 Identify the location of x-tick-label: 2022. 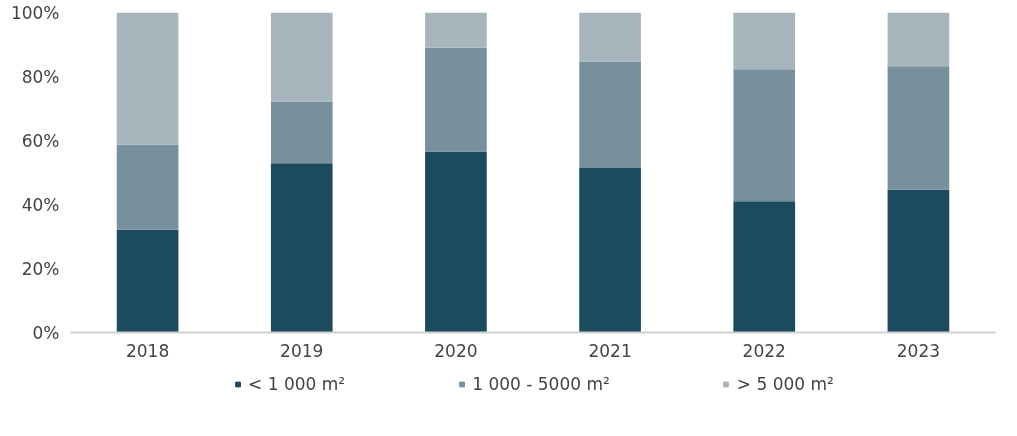
(764, 350).